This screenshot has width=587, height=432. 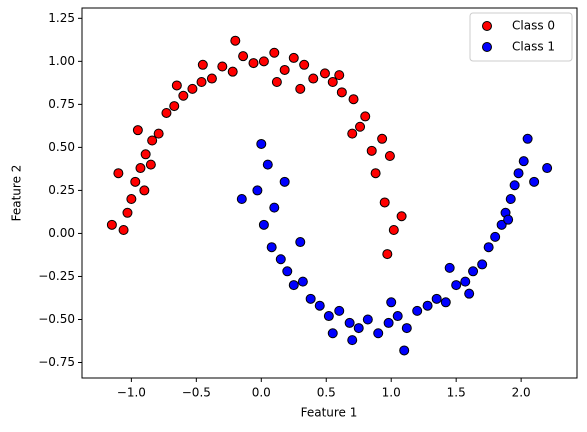 What do you see at coordinates (56, 276) in the screenshot?
I see `y-tick-label: −0.25` at bounding box center [56, 276].